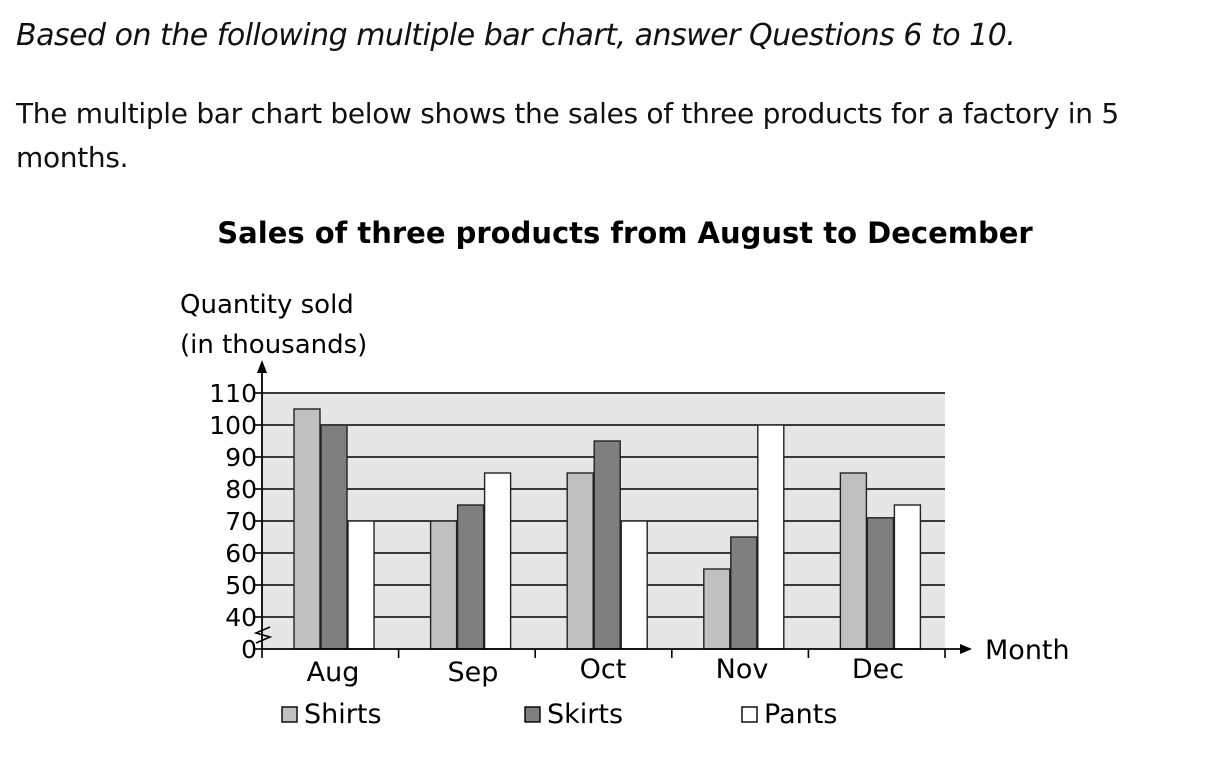  I want to click on y-tick-label: 100, so click(233, 425).